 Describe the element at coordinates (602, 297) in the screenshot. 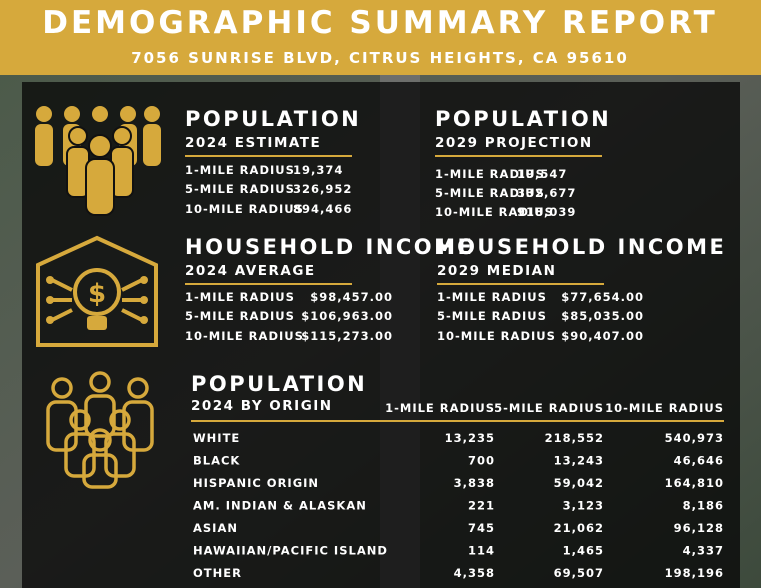

I see `row-value: $77,654.00` at that location.